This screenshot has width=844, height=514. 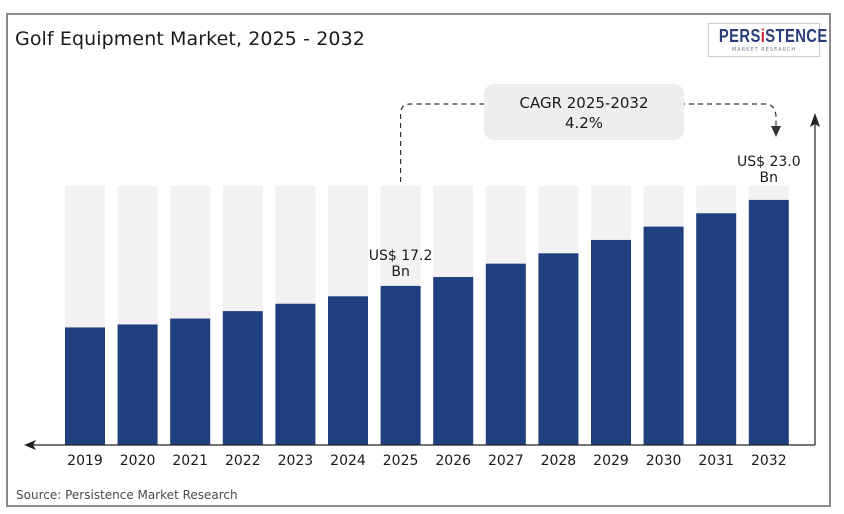 What do you see at coordinates (505, 354) in the screenshot?
I see `bar-2027` at bounding box center [505, 354].